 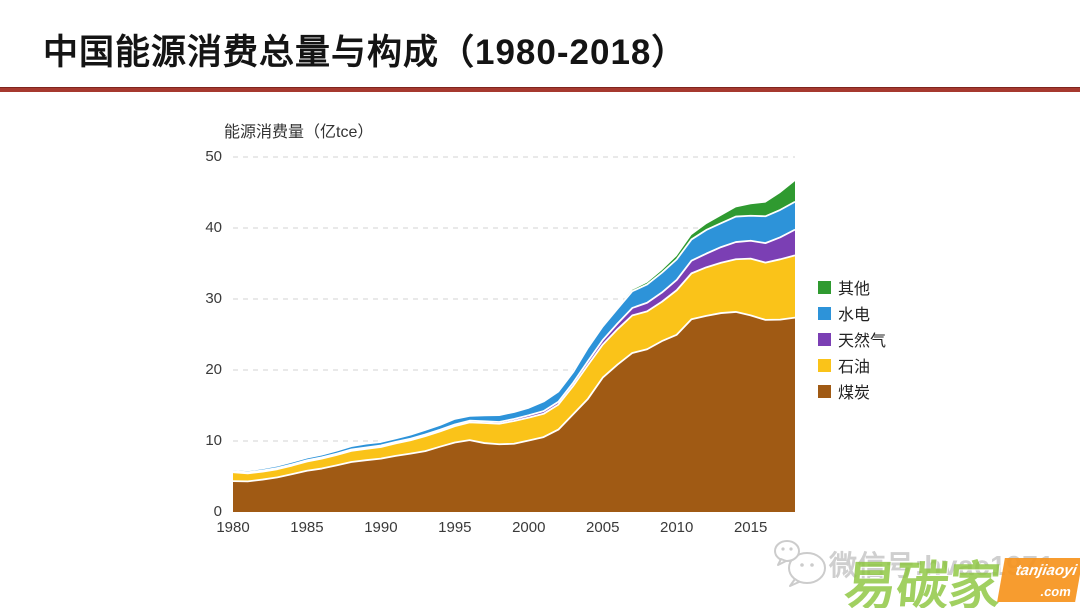 I want to click on legend-item-hydro: 水电, so click(x=852, y=313).